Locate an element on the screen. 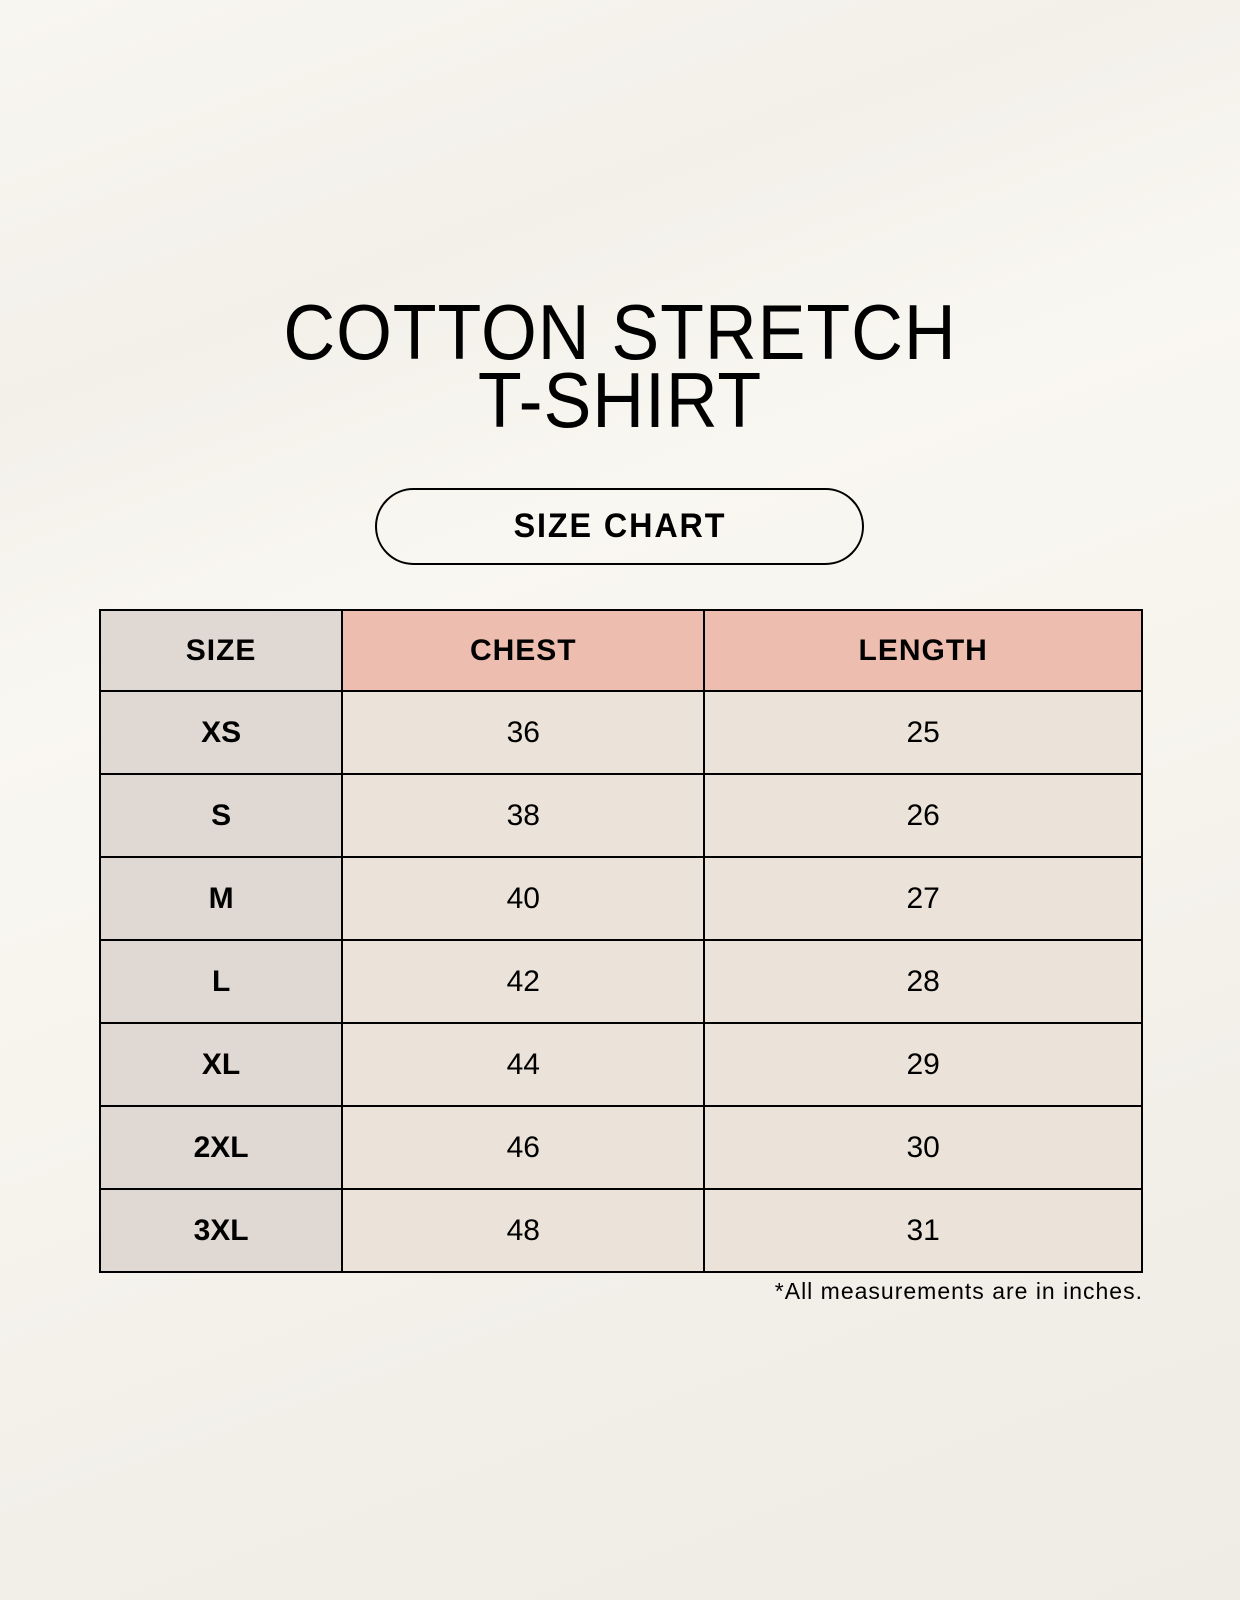  table-row: 2XL 46 30 is located at coordinates (620, 1147).